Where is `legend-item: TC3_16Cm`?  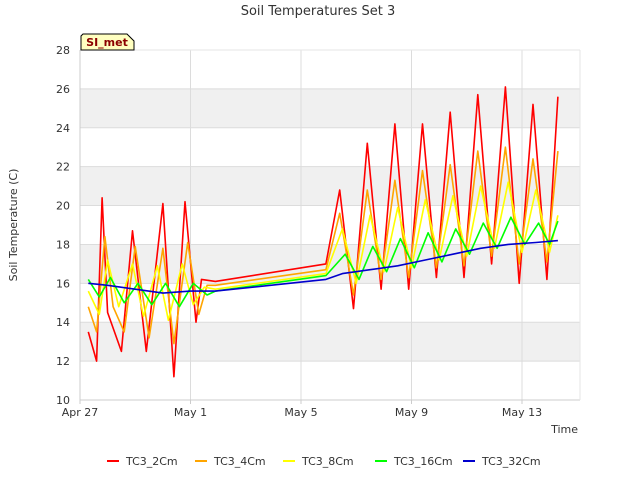
legend-item: TC3_16Cm is located at coordinates (414, 461).